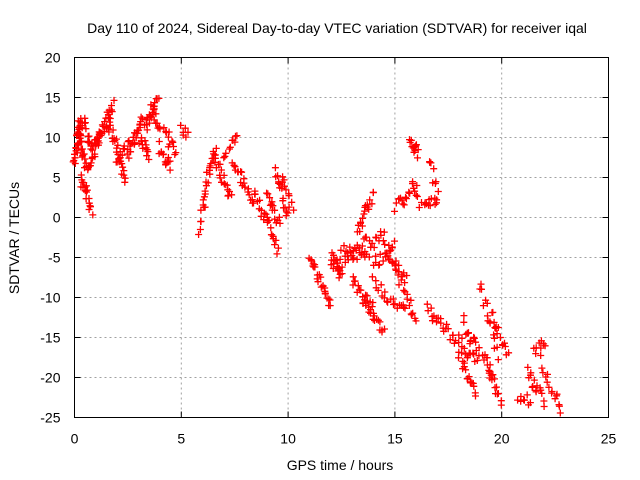 This screenshot has width=640, height=480. I want to click on x-tick-label: 5, so click(181, 439).